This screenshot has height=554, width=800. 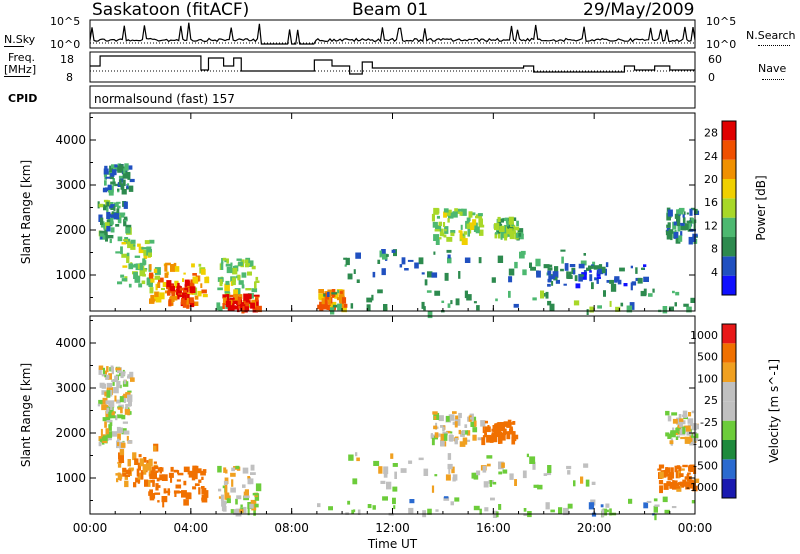 I want to click on nsearch-tick-high: 10^5, so click(x=721, y=21).